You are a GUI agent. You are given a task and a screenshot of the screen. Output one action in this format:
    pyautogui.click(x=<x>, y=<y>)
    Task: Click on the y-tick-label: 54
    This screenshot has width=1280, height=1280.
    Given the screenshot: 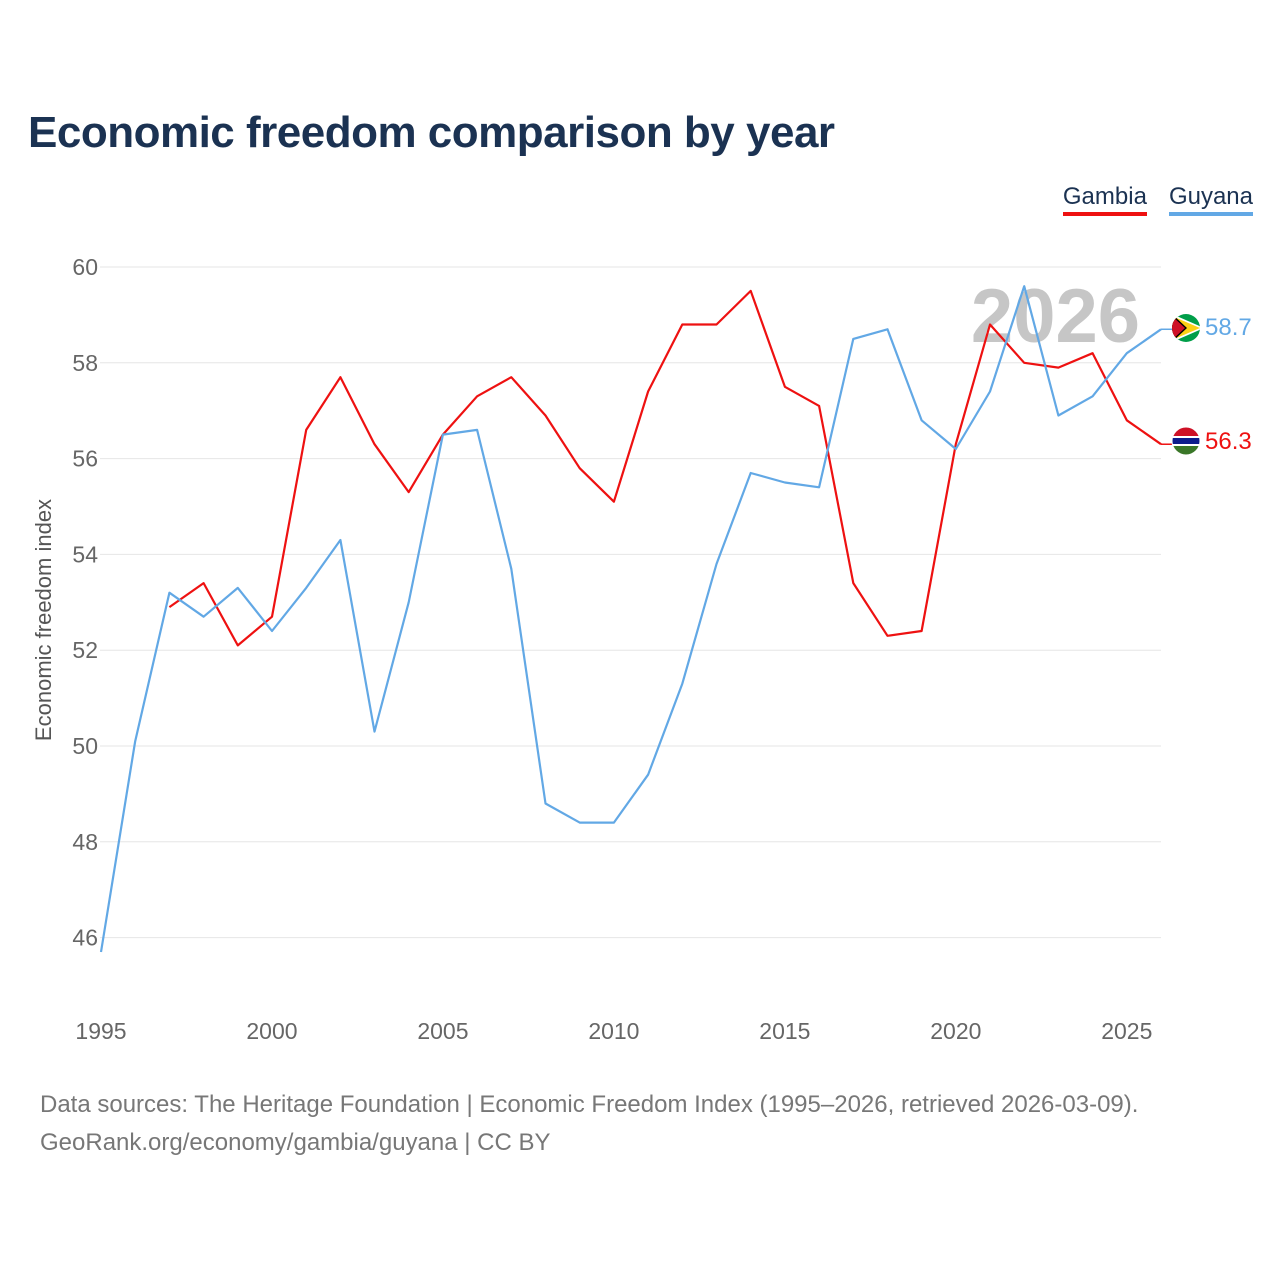 What is the action you would take?
    pyautogui.click(x=85, y=554)
    